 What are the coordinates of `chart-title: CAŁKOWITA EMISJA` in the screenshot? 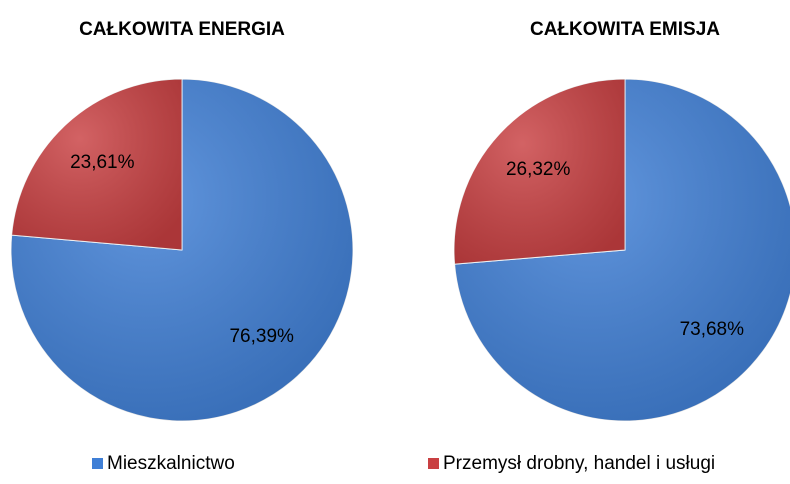 It's located at (625, 29).